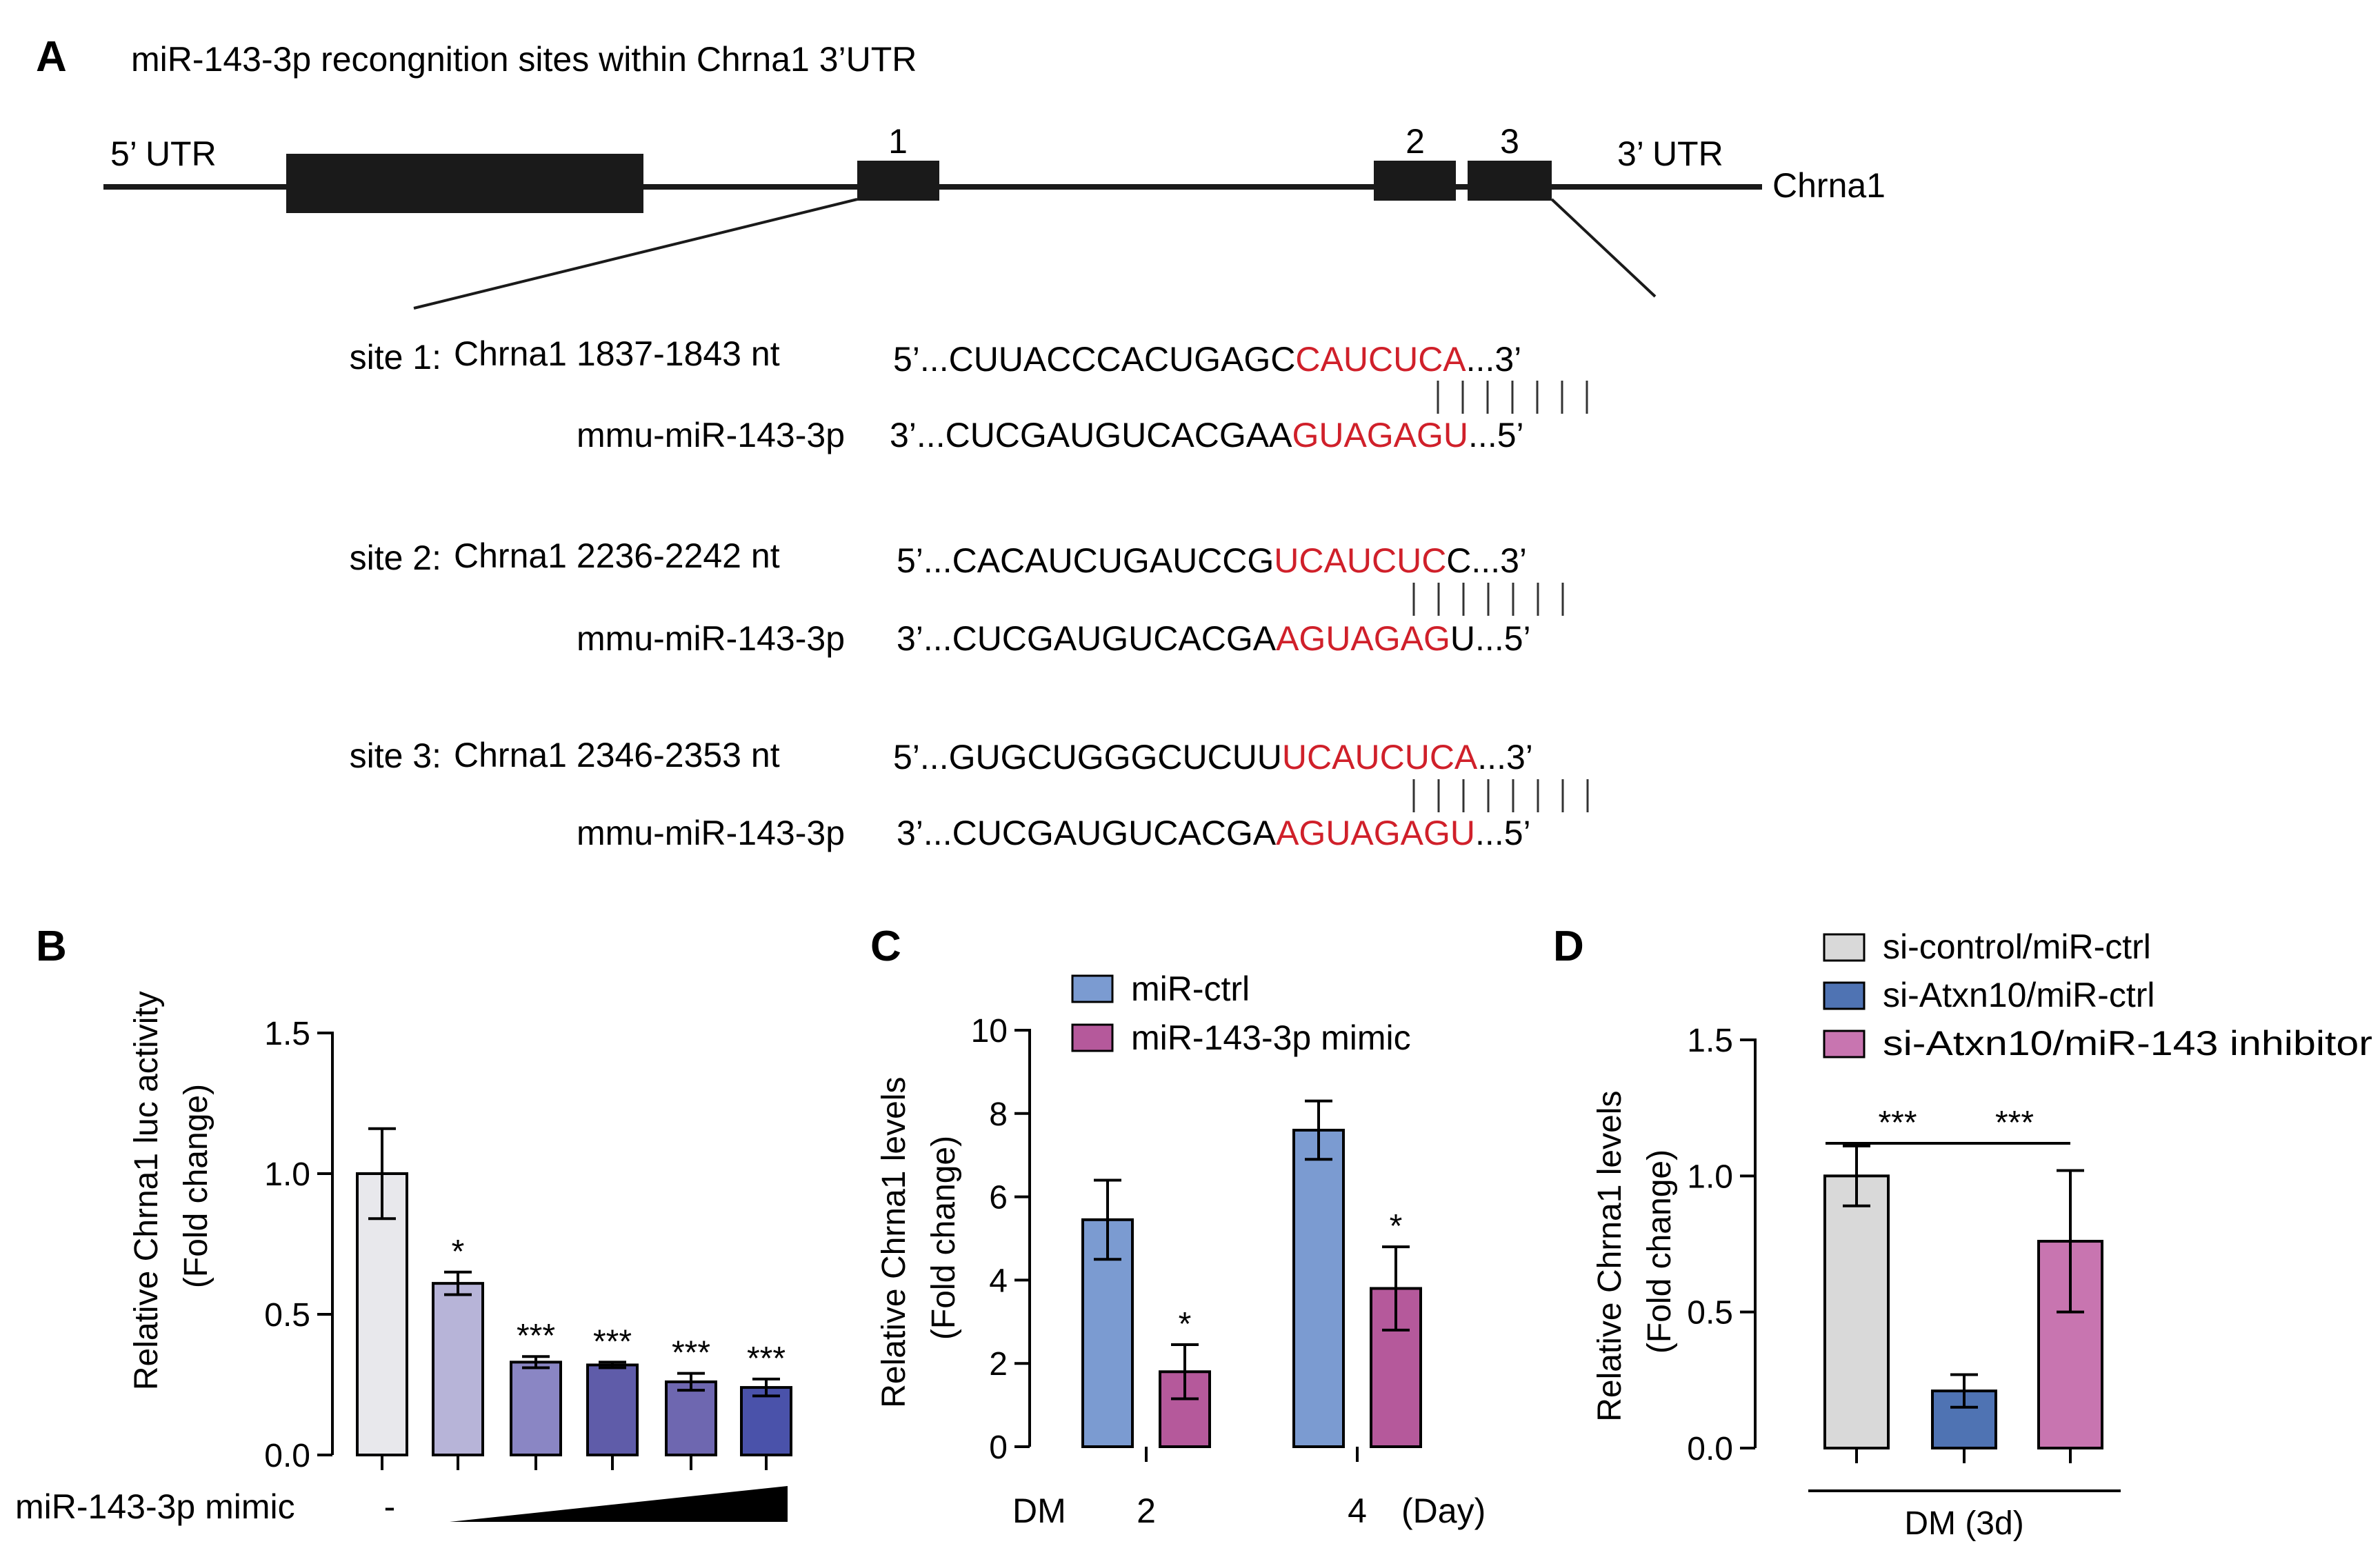  Describe the element at coordinates (612, 1341) in the screenshot. I see `chart-b-significance: ***` at that location.